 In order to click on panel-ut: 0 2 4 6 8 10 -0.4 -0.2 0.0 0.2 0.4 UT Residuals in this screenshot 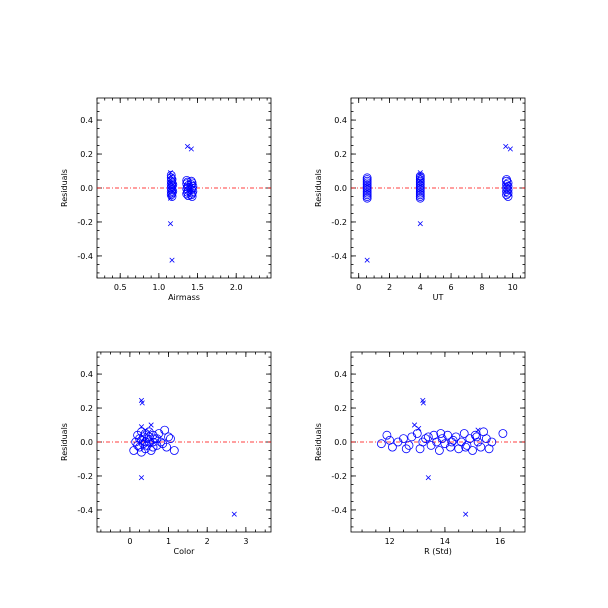, I will do `click(420, 199)`.